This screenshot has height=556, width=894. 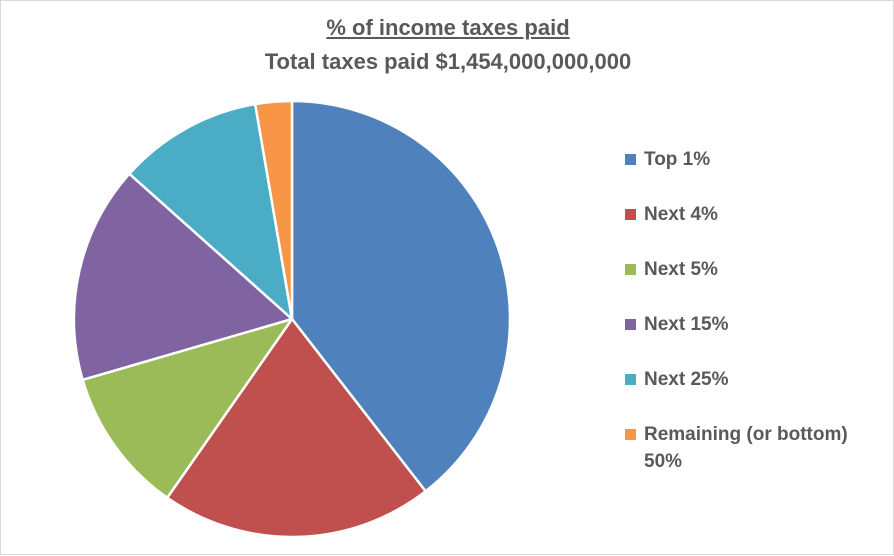 I want to click on legend-label: Next 25%, so click(x=686, y=379).